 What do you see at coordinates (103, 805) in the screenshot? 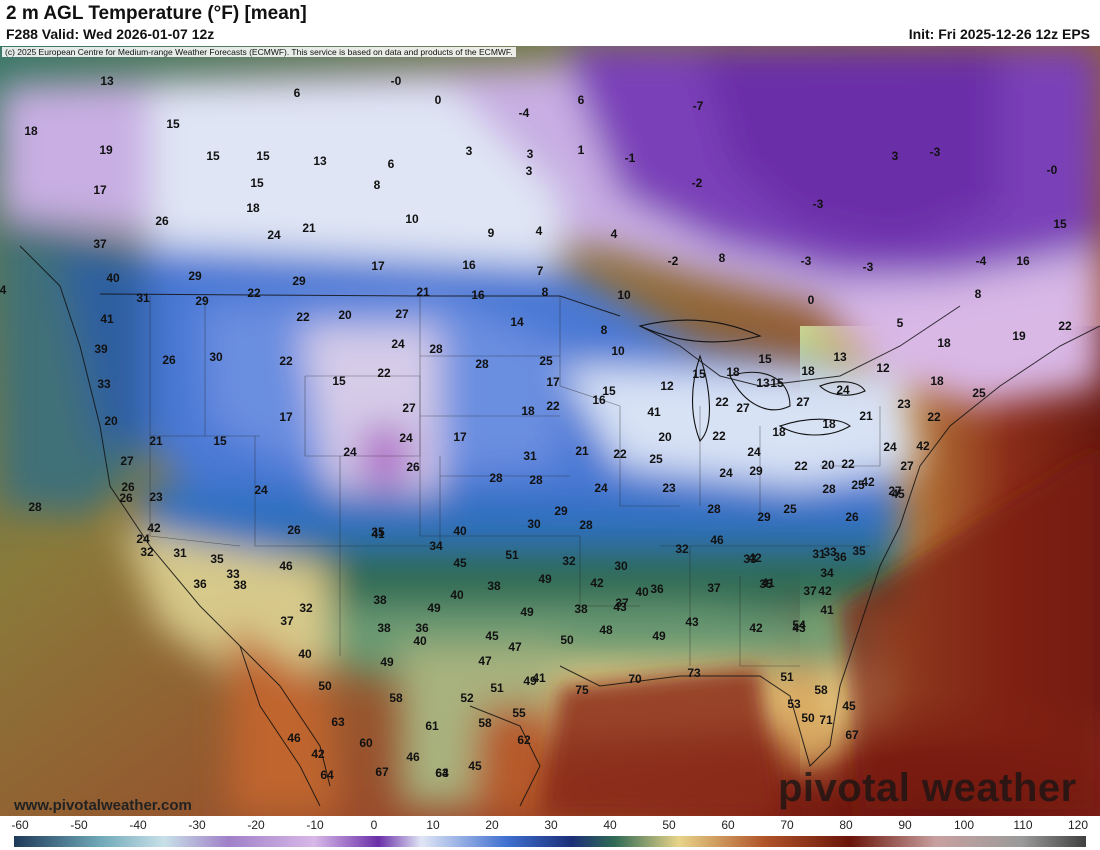
I see `site-url: www.pivotalweather.com` at bounding box center [103, 805].